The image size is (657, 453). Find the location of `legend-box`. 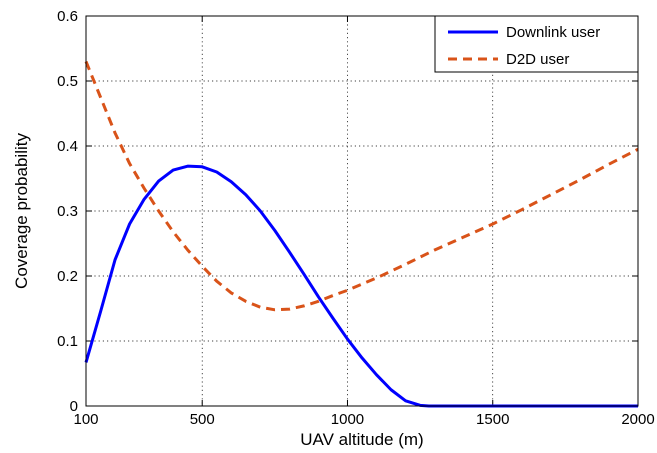

legend-box is located at coordinates (536, 44).